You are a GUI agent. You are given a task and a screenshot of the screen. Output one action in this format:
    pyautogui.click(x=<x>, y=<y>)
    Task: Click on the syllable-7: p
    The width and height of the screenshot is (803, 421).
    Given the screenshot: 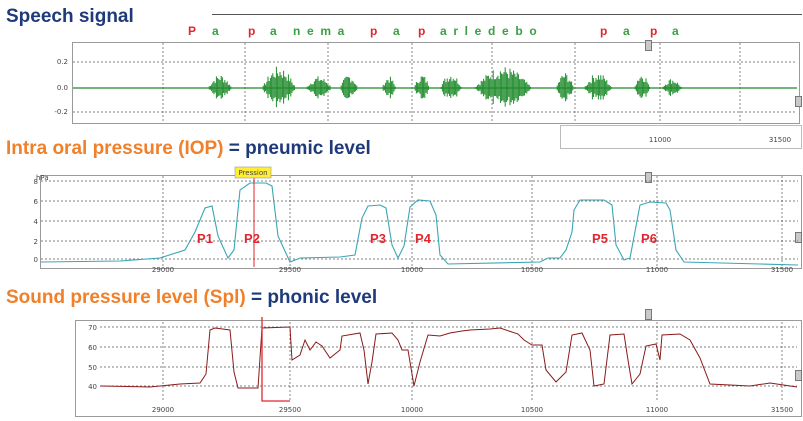 What is the action you would take?
    pyautogui.click(x=422, y=31)
    